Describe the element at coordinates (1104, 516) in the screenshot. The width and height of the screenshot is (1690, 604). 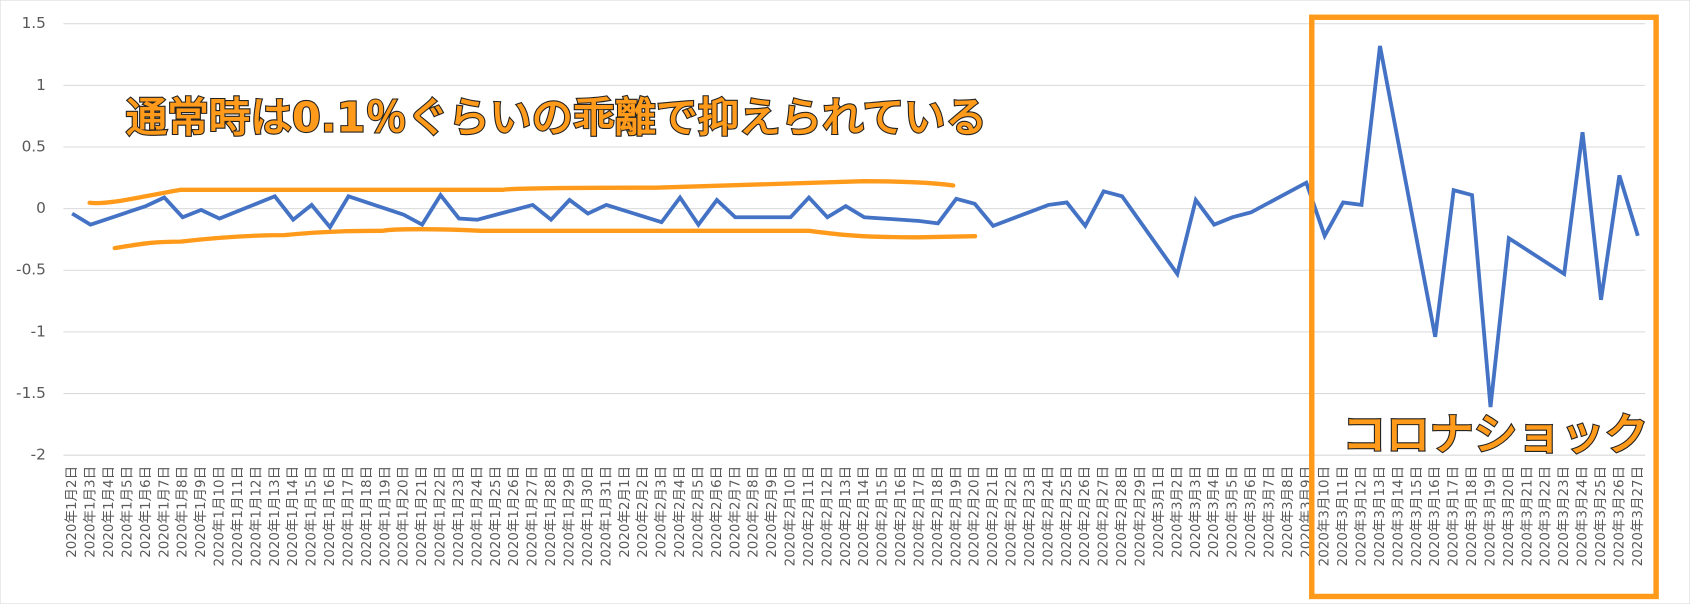
I see `x-tick-label: 2020年2月27日` at that location.